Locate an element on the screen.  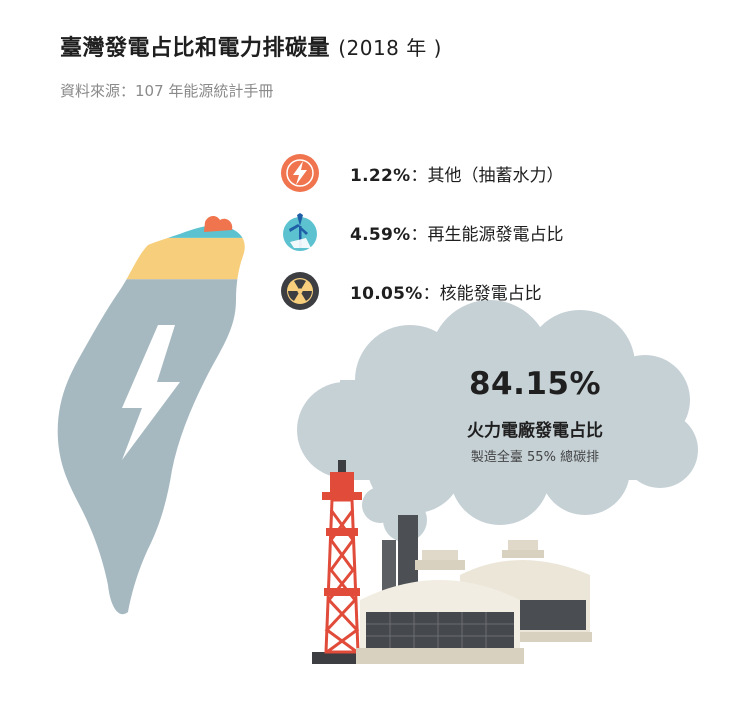
power-plant-icon is located at coordinates (452, 562).